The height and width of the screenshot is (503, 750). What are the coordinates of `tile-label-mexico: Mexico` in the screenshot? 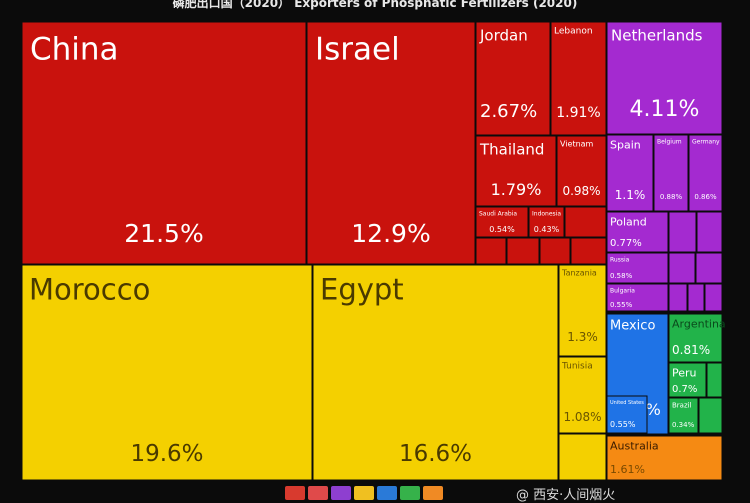 It's located at (632, 325).